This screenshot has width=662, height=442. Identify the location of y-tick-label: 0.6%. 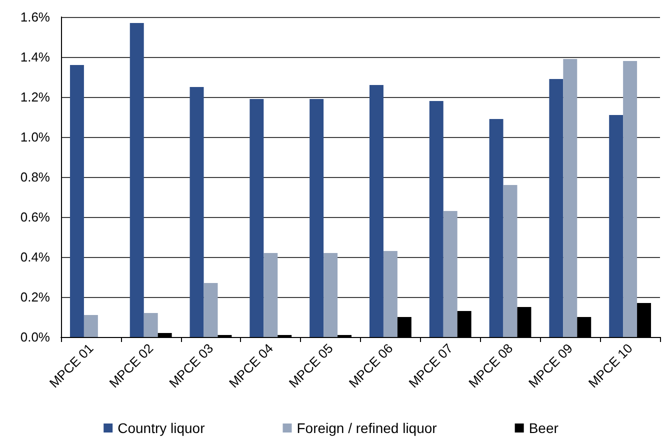
(35, 217).